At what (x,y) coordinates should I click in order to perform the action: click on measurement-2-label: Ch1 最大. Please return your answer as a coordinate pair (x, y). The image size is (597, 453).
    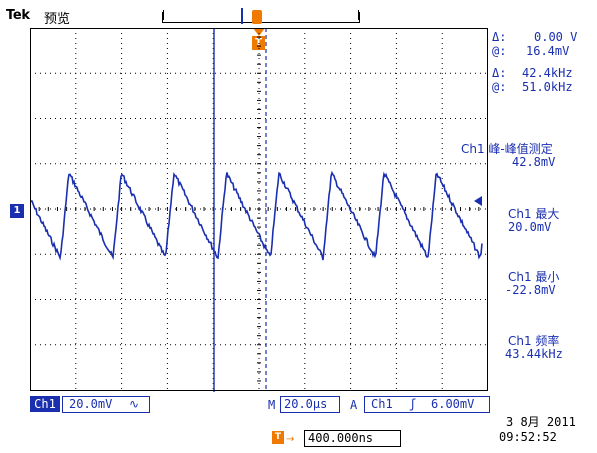
    Looking at the image, I should click on (534, 214).